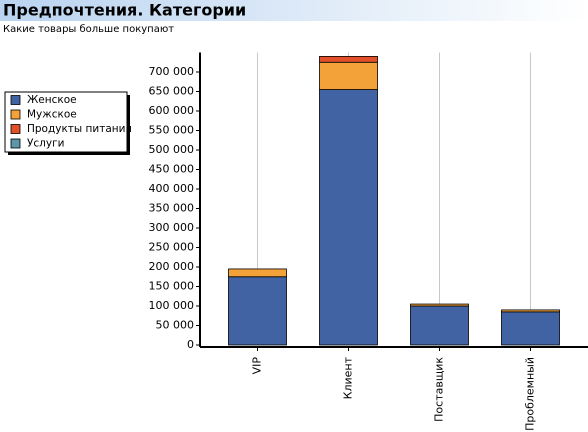 Image resolution: width=588 pixels, height=432 pixels. What do you see at coordinates (45, 144) in the screenshot?
I see `legend-label: Услуги` at bounding box center [45, 144].